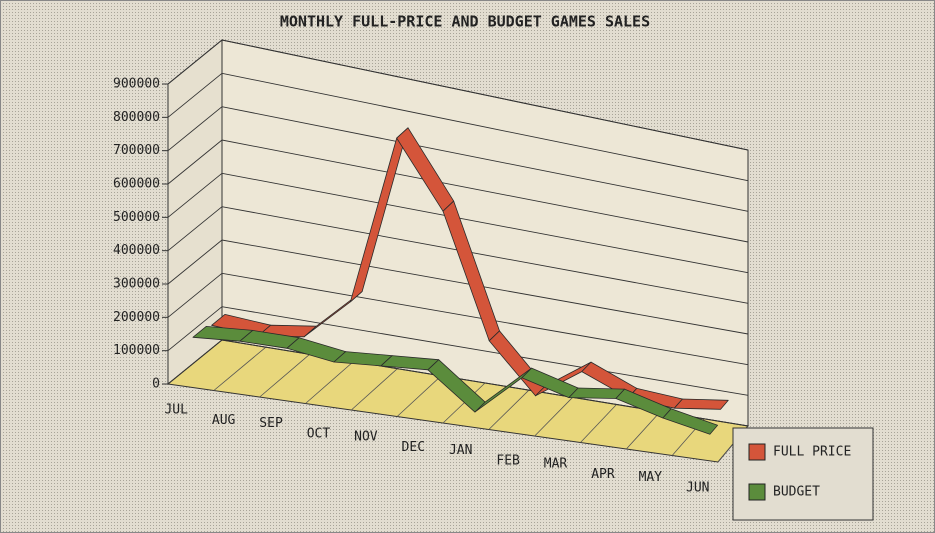 This screenshot has height=533, width=935. What do you see at coordinates (413, 447) in the screenshot?
I see `x-tick-label: DEC` at bounding box center [413, 447].